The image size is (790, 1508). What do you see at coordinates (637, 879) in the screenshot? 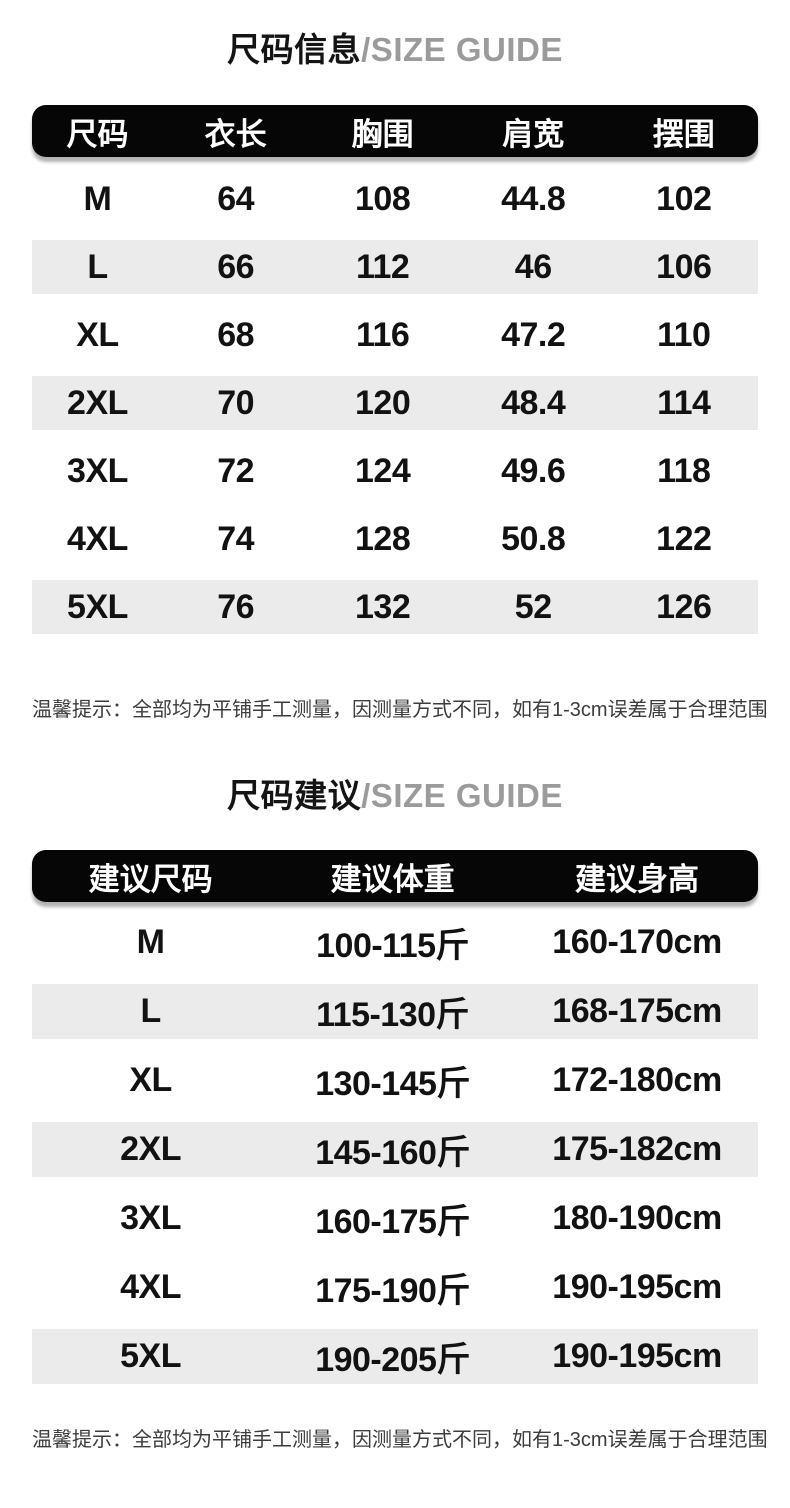
I see `column-header: 建议身高` at bounding box center [637, 879].